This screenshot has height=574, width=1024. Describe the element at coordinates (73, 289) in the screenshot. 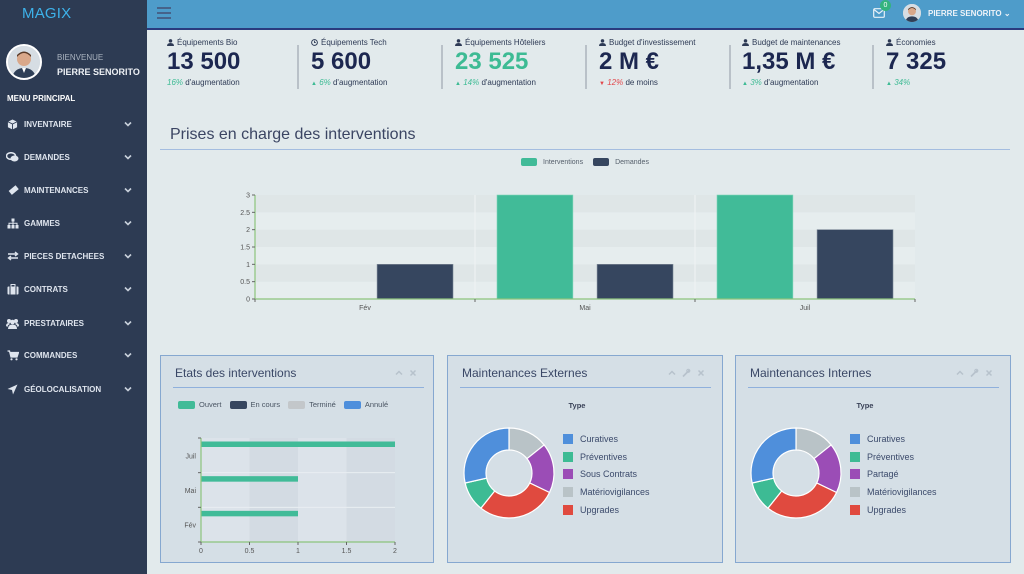

I see `sidebar-item-contrats: CONTRATS` at that location.